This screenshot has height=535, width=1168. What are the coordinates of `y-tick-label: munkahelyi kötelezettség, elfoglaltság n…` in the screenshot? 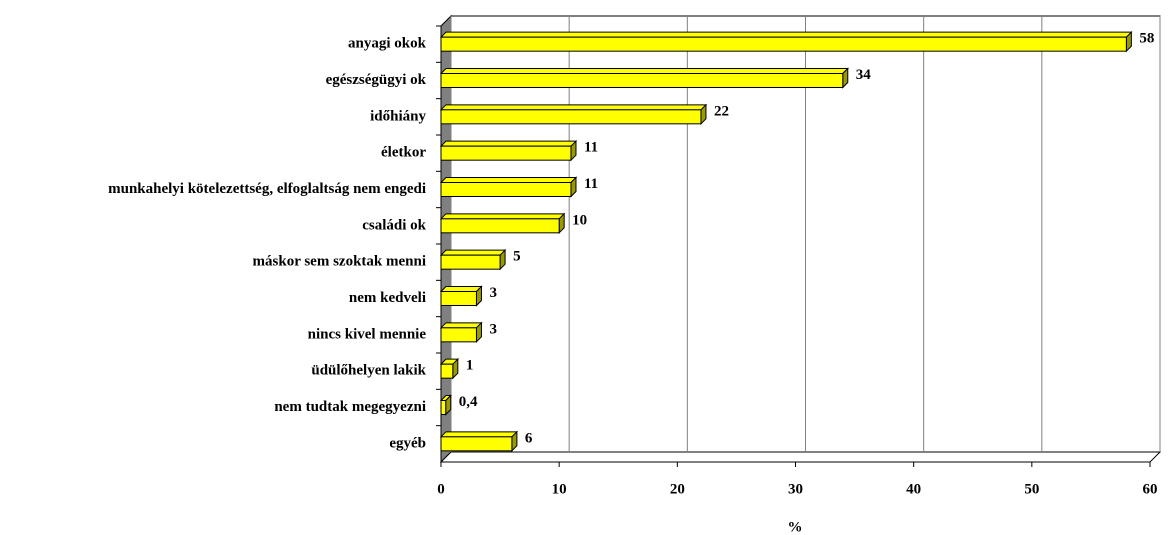 It's located at (267, 189).